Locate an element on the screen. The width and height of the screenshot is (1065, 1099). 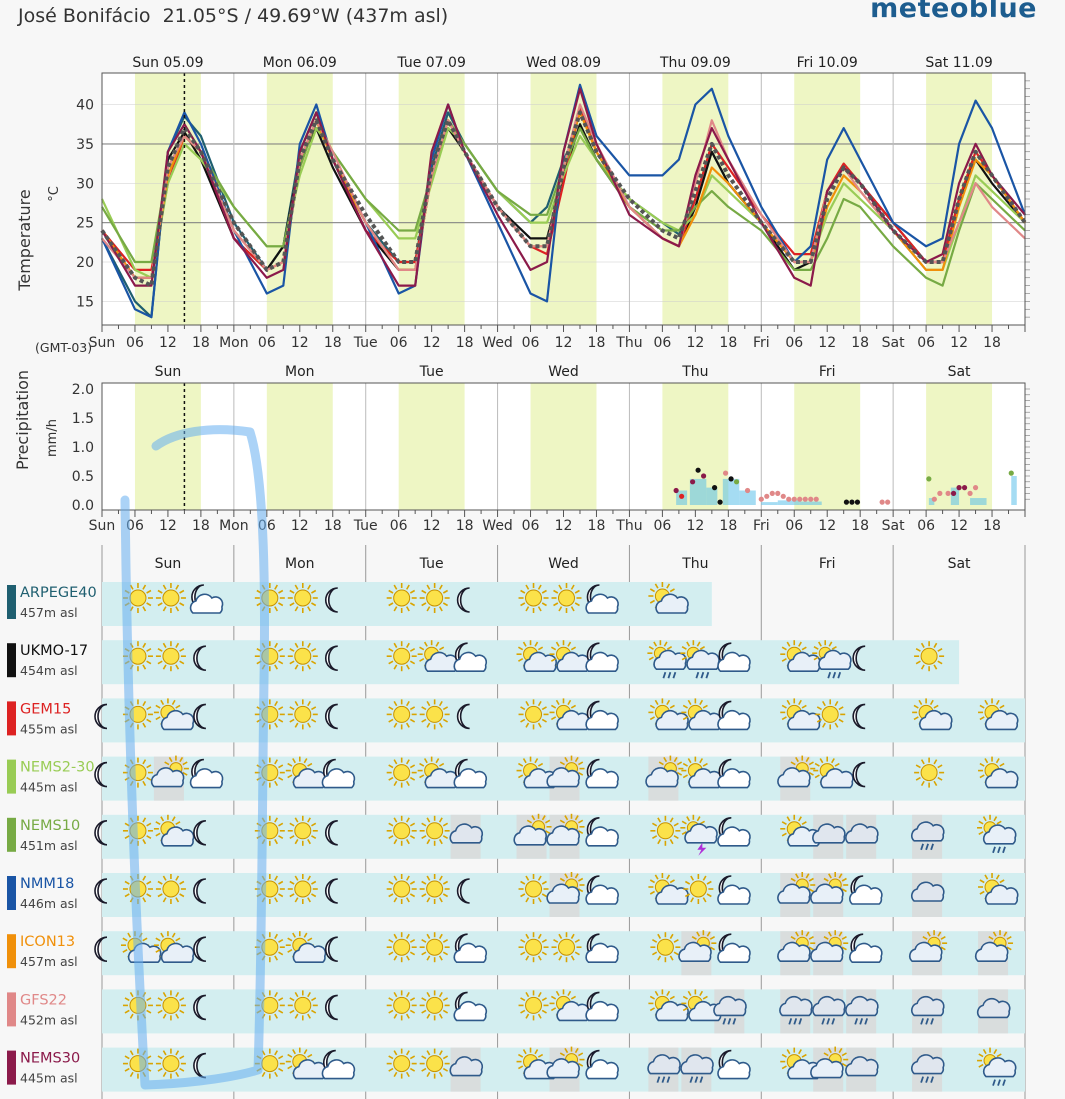
model-row: NEMS10 451m asl is located at coordinates (516, 836).